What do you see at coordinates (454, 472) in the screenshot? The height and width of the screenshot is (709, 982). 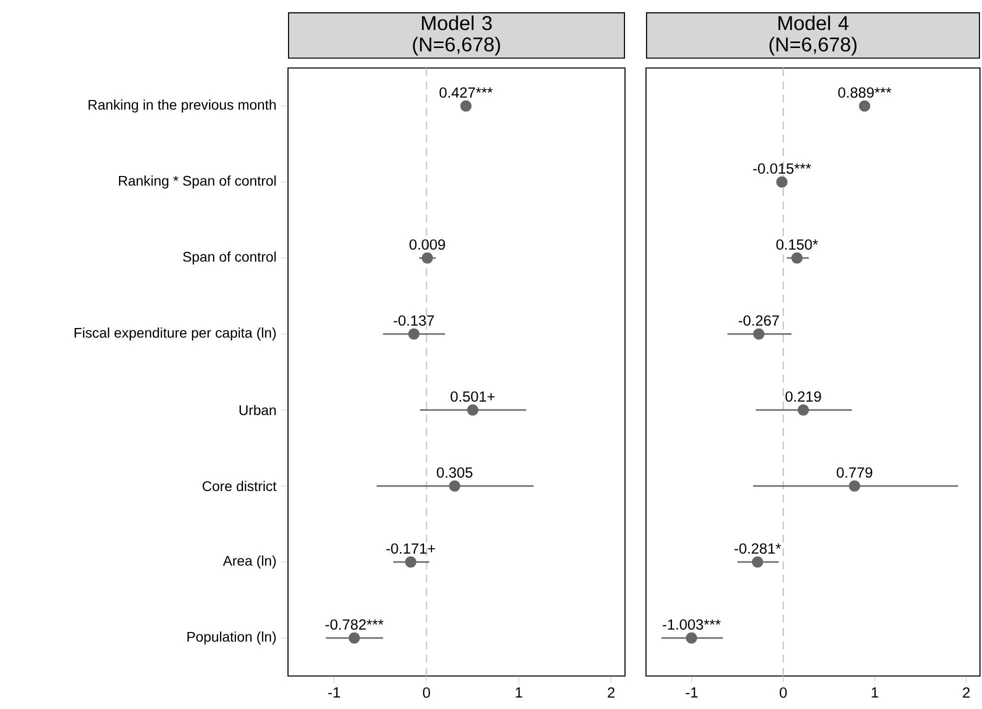 I see `data-label: 0.305` at bounding box center [454, 472].